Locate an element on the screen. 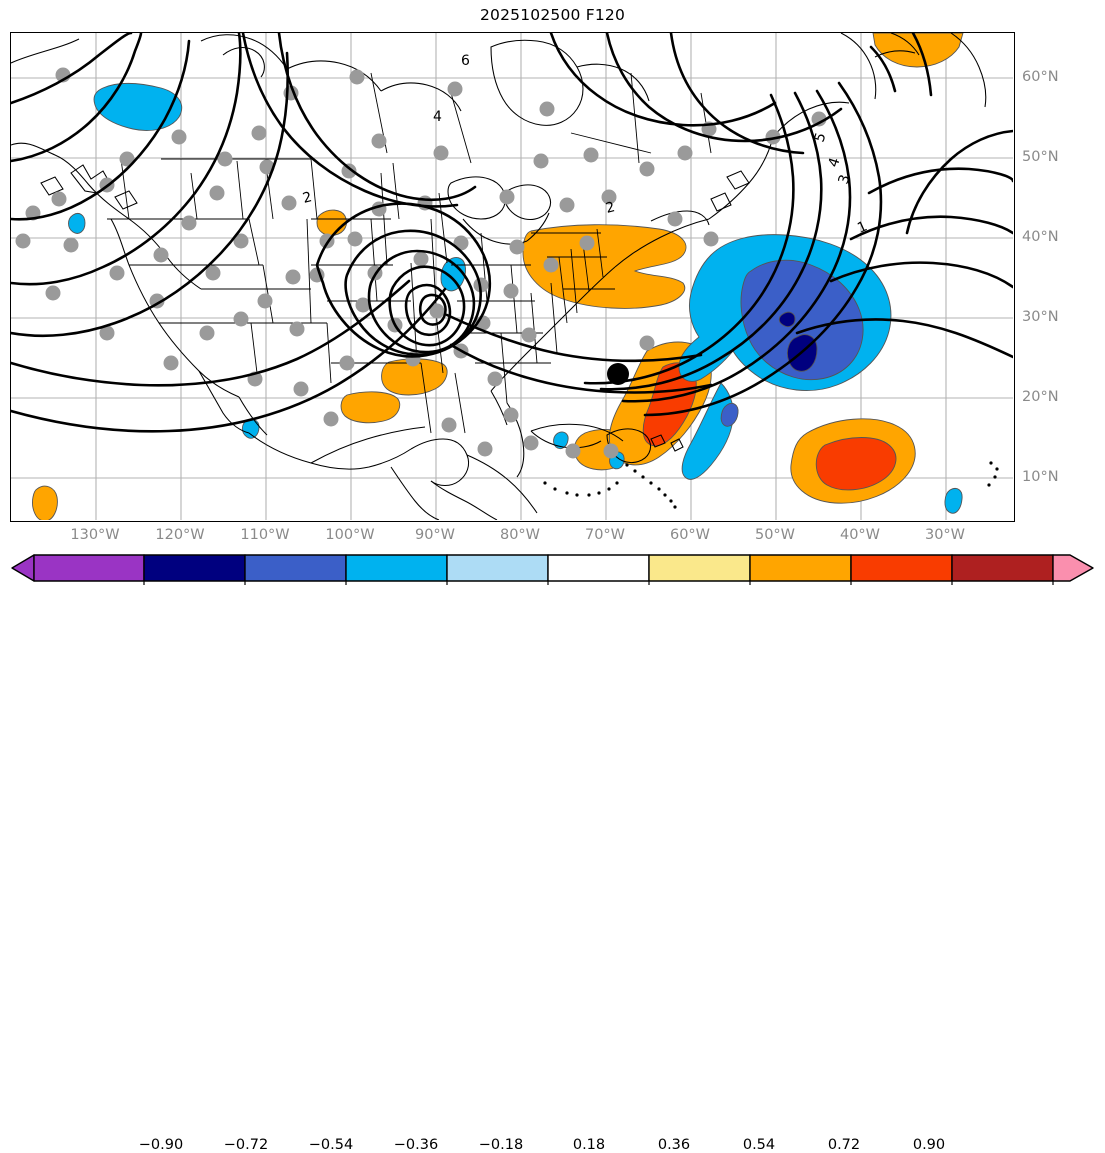  colorbar-tick-label-8: 0.72 is located at coordinates (844, 1145).